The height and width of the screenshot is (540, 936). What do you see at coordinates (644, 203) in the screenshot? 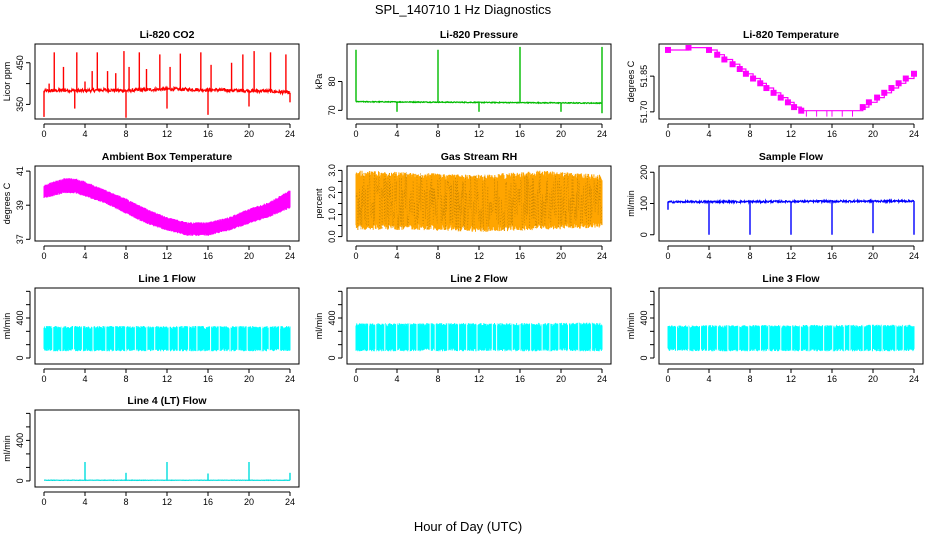
I see `y-tick-label: 100` at bounding box center [644, 203].